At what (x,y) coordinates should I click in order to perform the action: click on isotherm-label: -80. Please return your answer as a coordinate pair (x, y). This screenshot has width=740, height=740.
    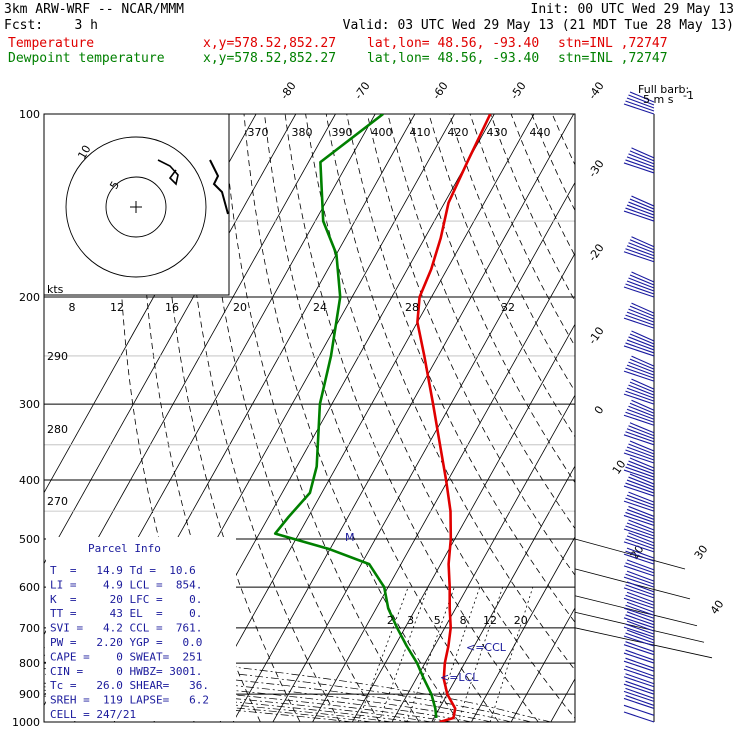
    Looking at the image, I should click on (288, 91).